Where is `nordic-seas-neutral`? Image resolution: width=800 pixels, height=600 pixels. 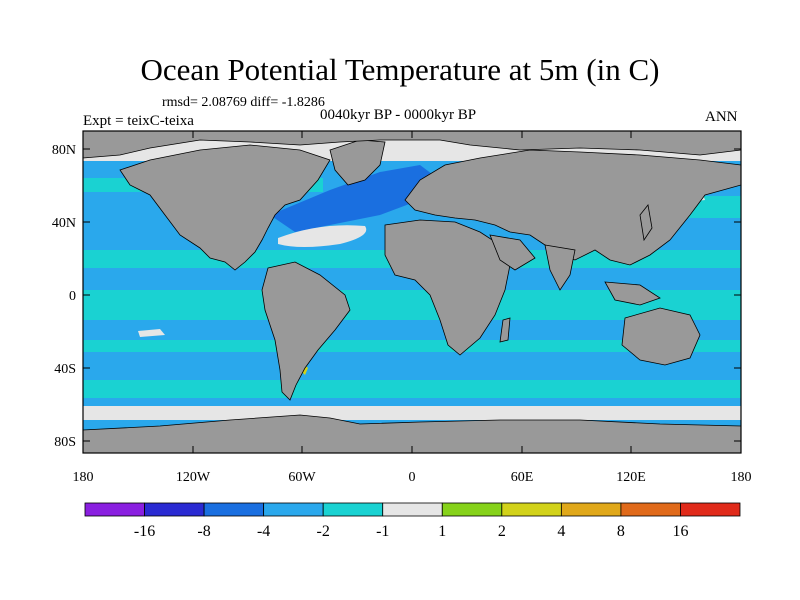
nordic-seas-neutral is located at coordinates (412, 149).